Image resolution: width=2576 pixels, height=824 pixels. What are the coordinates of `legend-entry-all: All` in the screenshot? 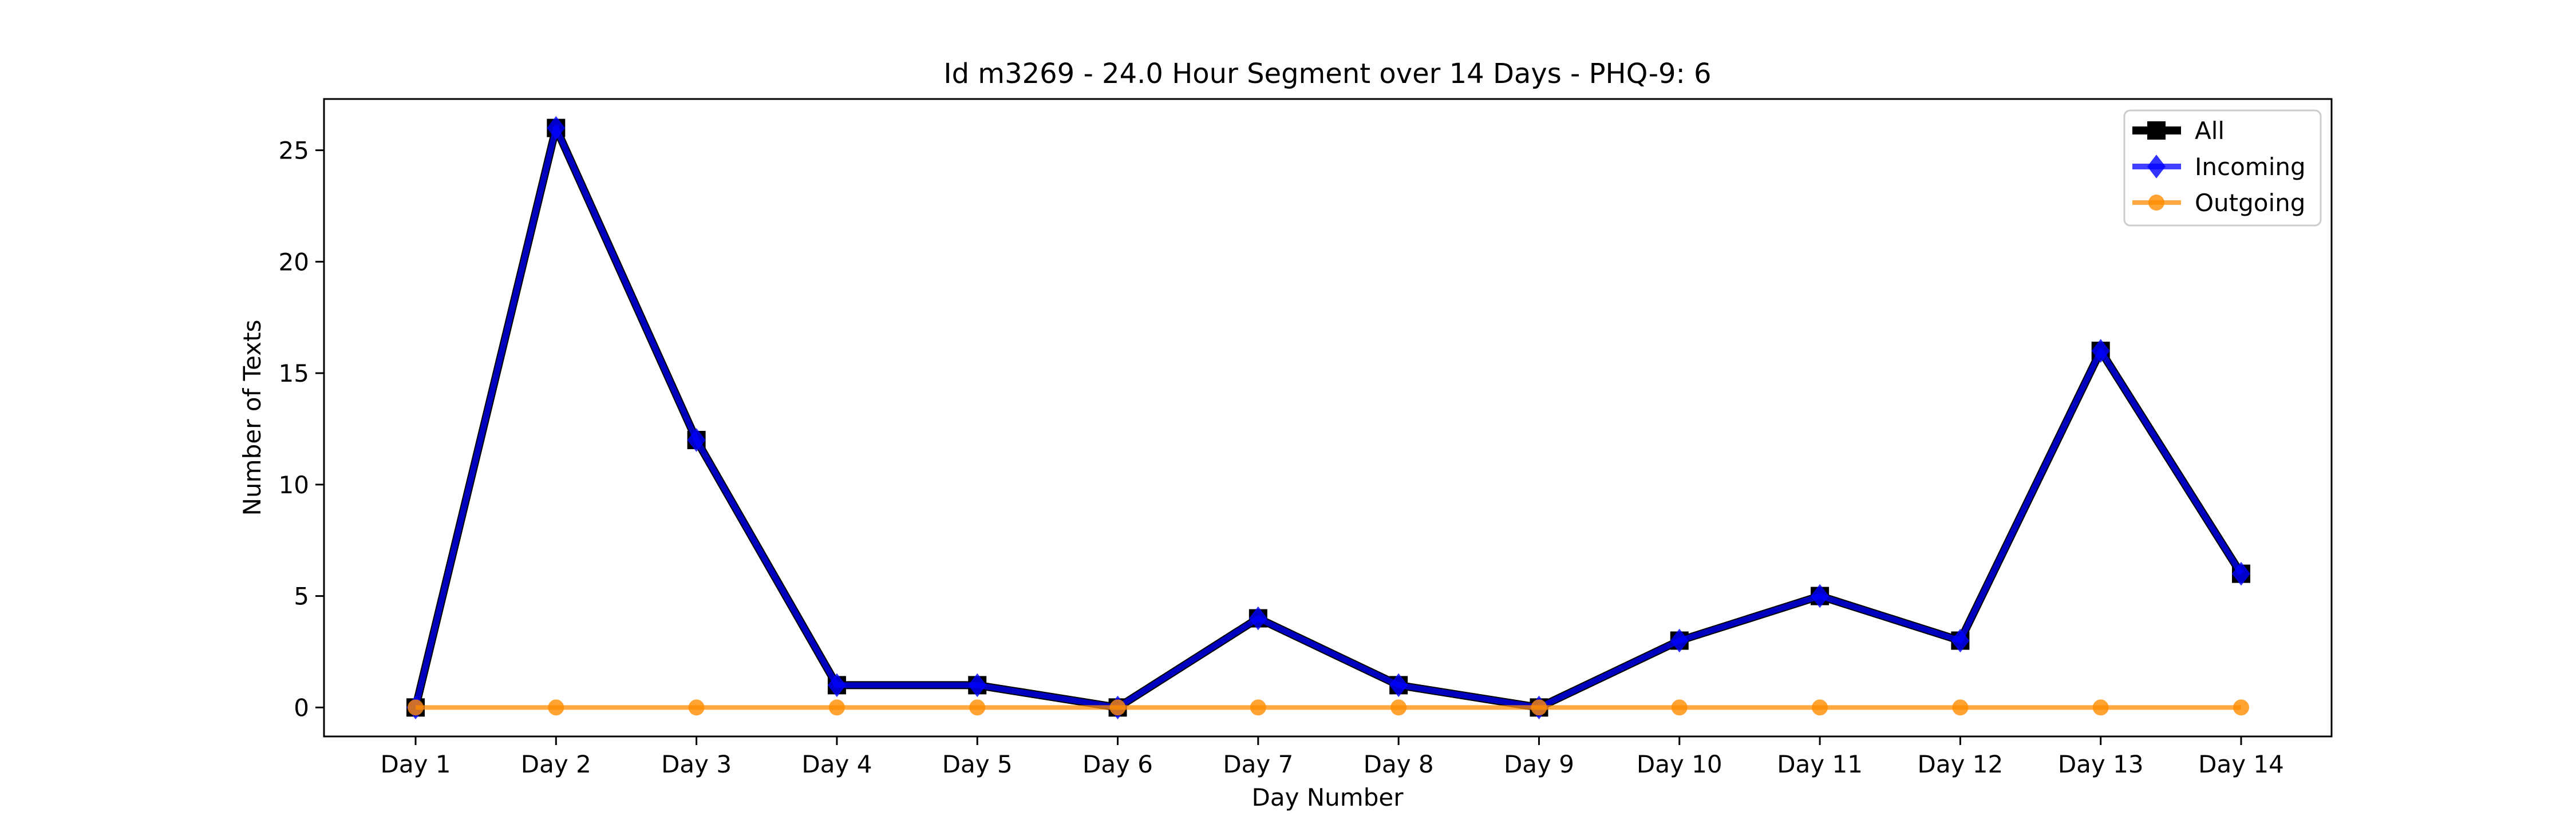 It's located at (2178, 131).